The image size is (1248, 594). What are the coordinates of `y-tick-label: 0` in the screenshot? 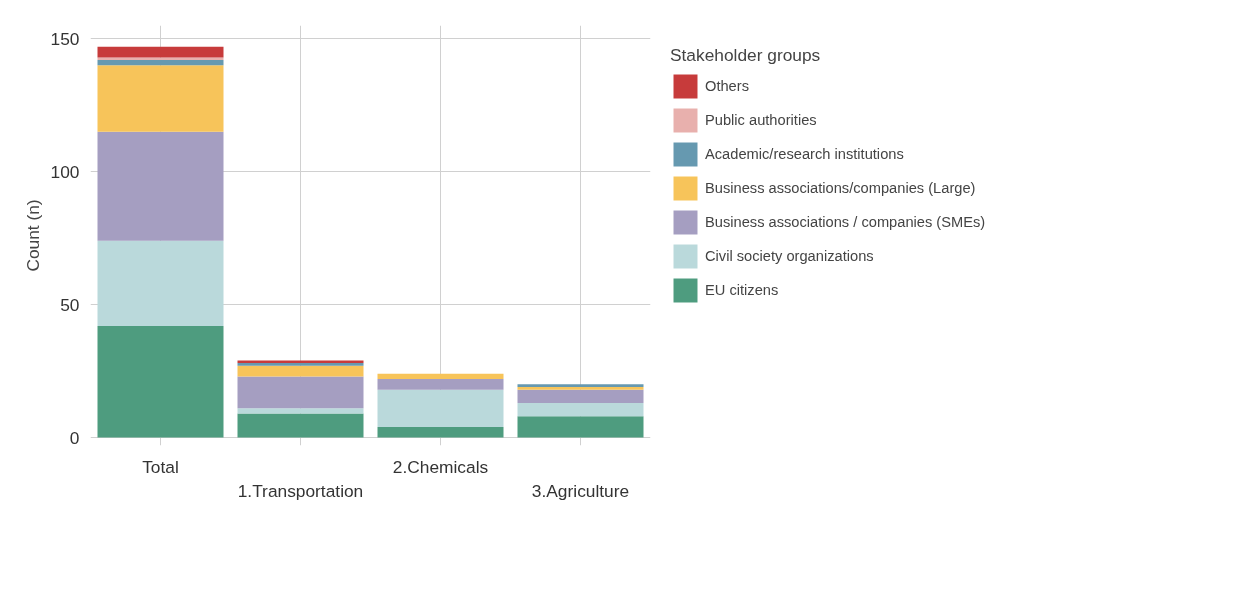 It's located at (74, 437).